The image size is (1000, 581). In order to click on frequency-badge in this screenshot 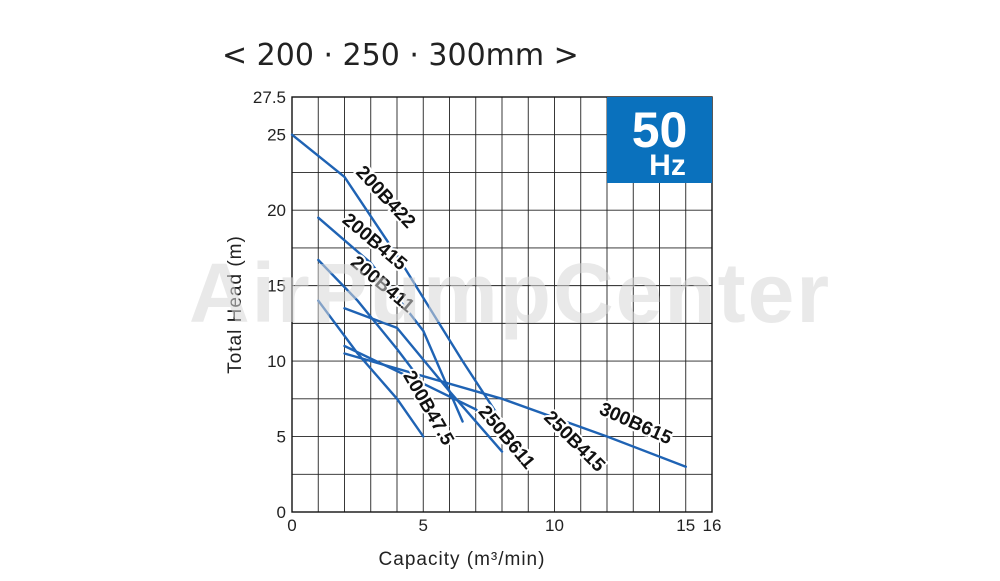, I will do `click(659, 140)`.